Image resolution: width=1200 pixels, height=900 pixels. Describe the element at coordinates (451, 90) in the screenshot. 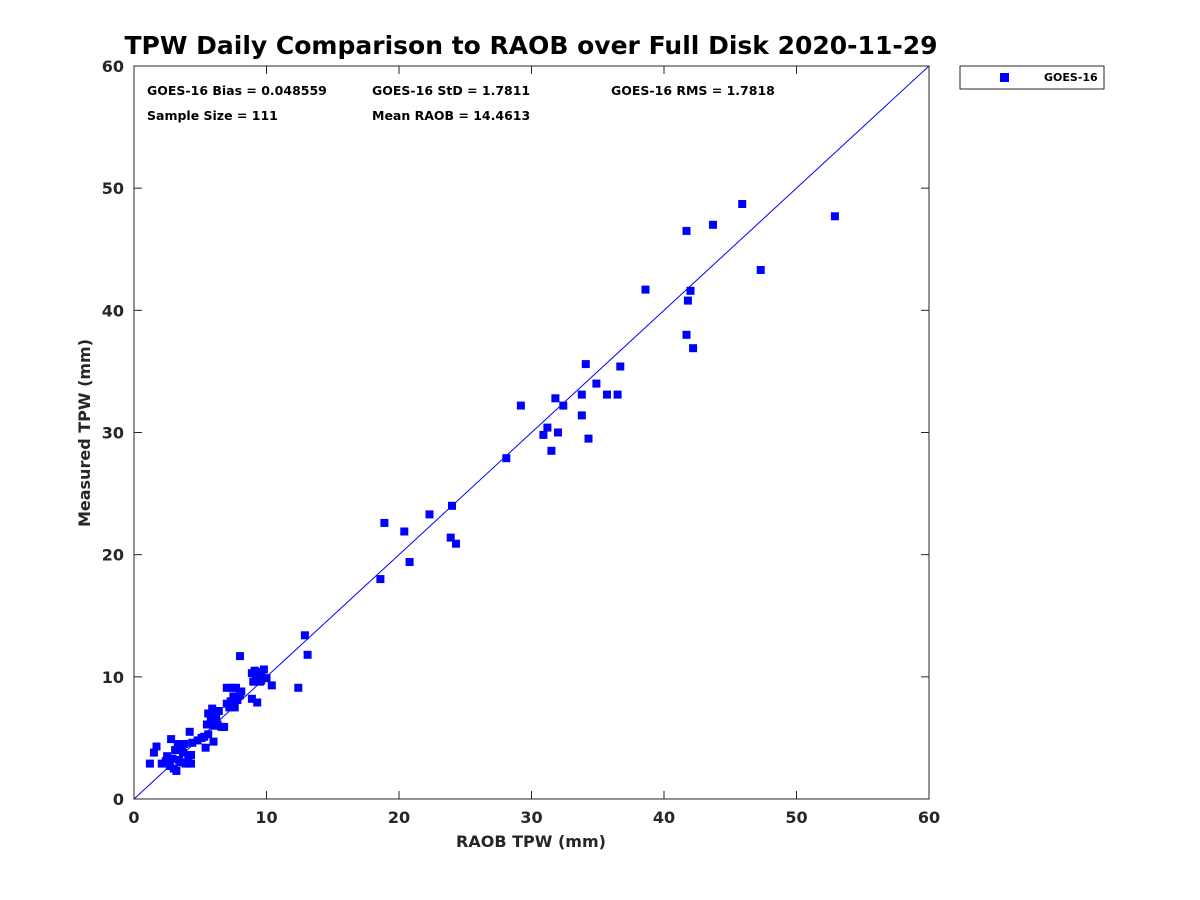

I see `std-annotation: GOES-16 StD = 1.7811` at that location.